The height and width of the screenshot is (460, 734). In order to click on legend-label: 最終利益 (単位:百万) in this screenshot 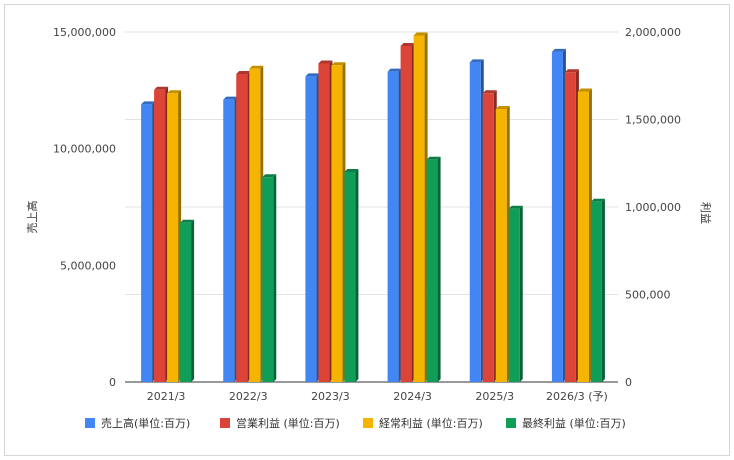, I will do `click(574, 423)`.